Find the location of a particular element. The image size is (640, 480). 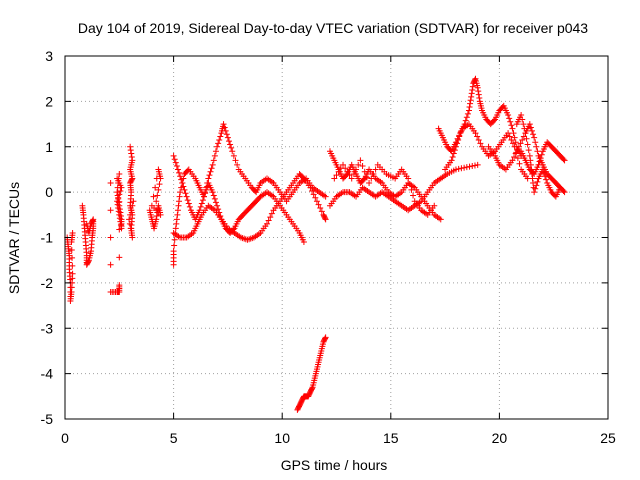

x-tick-label: 5 is located at coordinates (174, 438).